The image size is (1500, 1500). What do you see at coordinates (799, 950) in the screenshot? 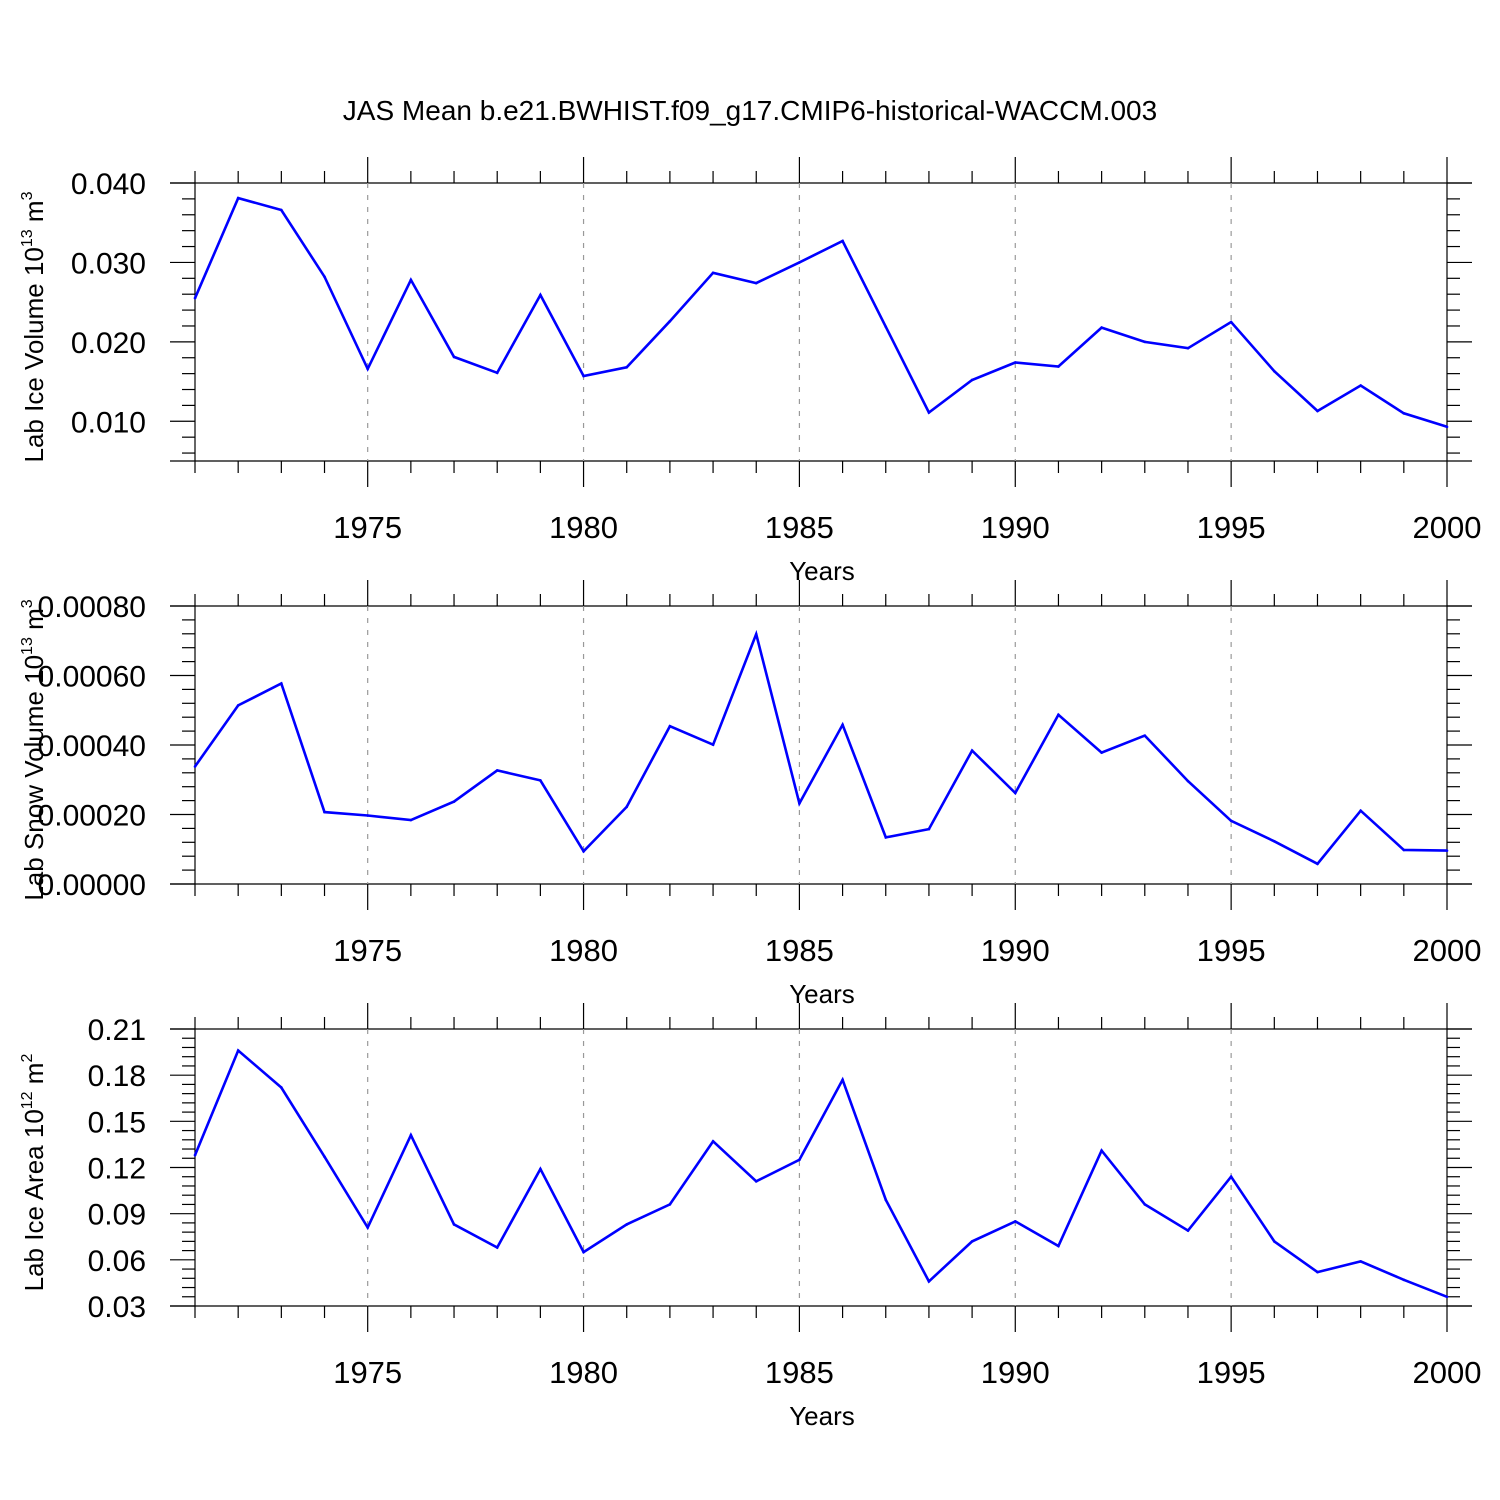
I see `x-tick-label: 1985` at bounding box center [799, 950].